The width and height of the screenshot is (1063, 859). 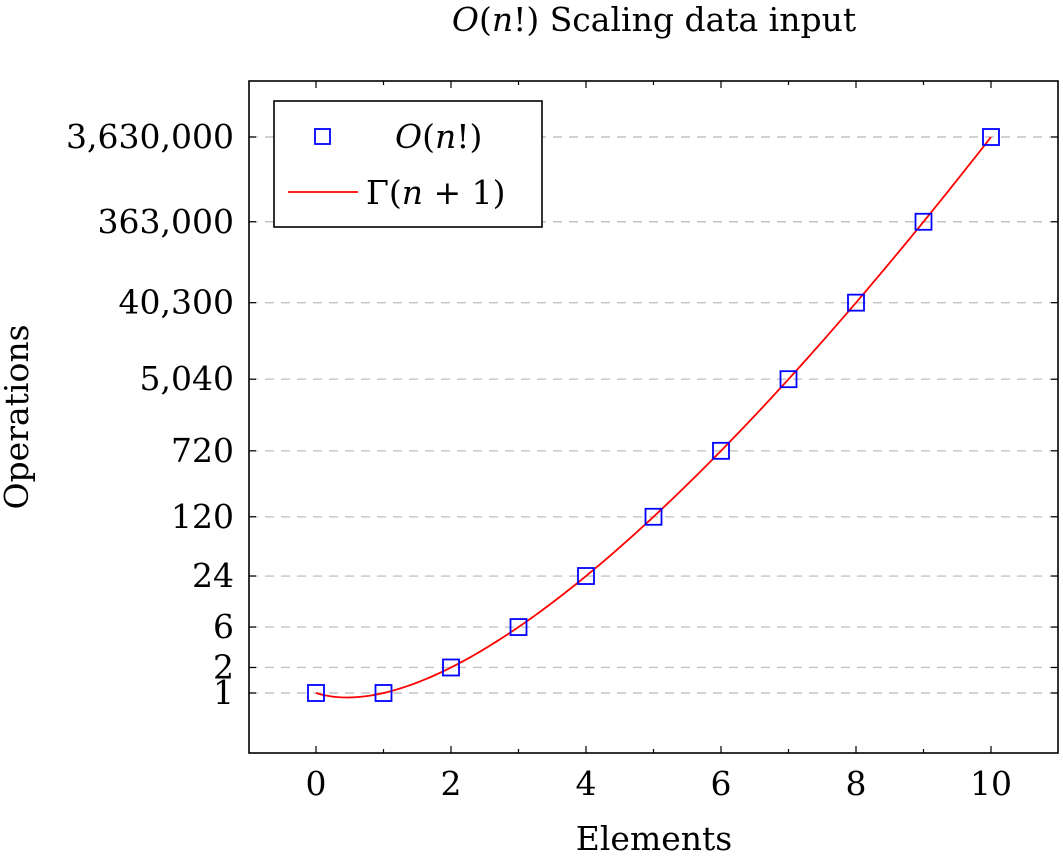 What do you see at coordinates (223, 626) in the screenshot?
I see `y-tick-label: 6` at bounding box center [223, 626].